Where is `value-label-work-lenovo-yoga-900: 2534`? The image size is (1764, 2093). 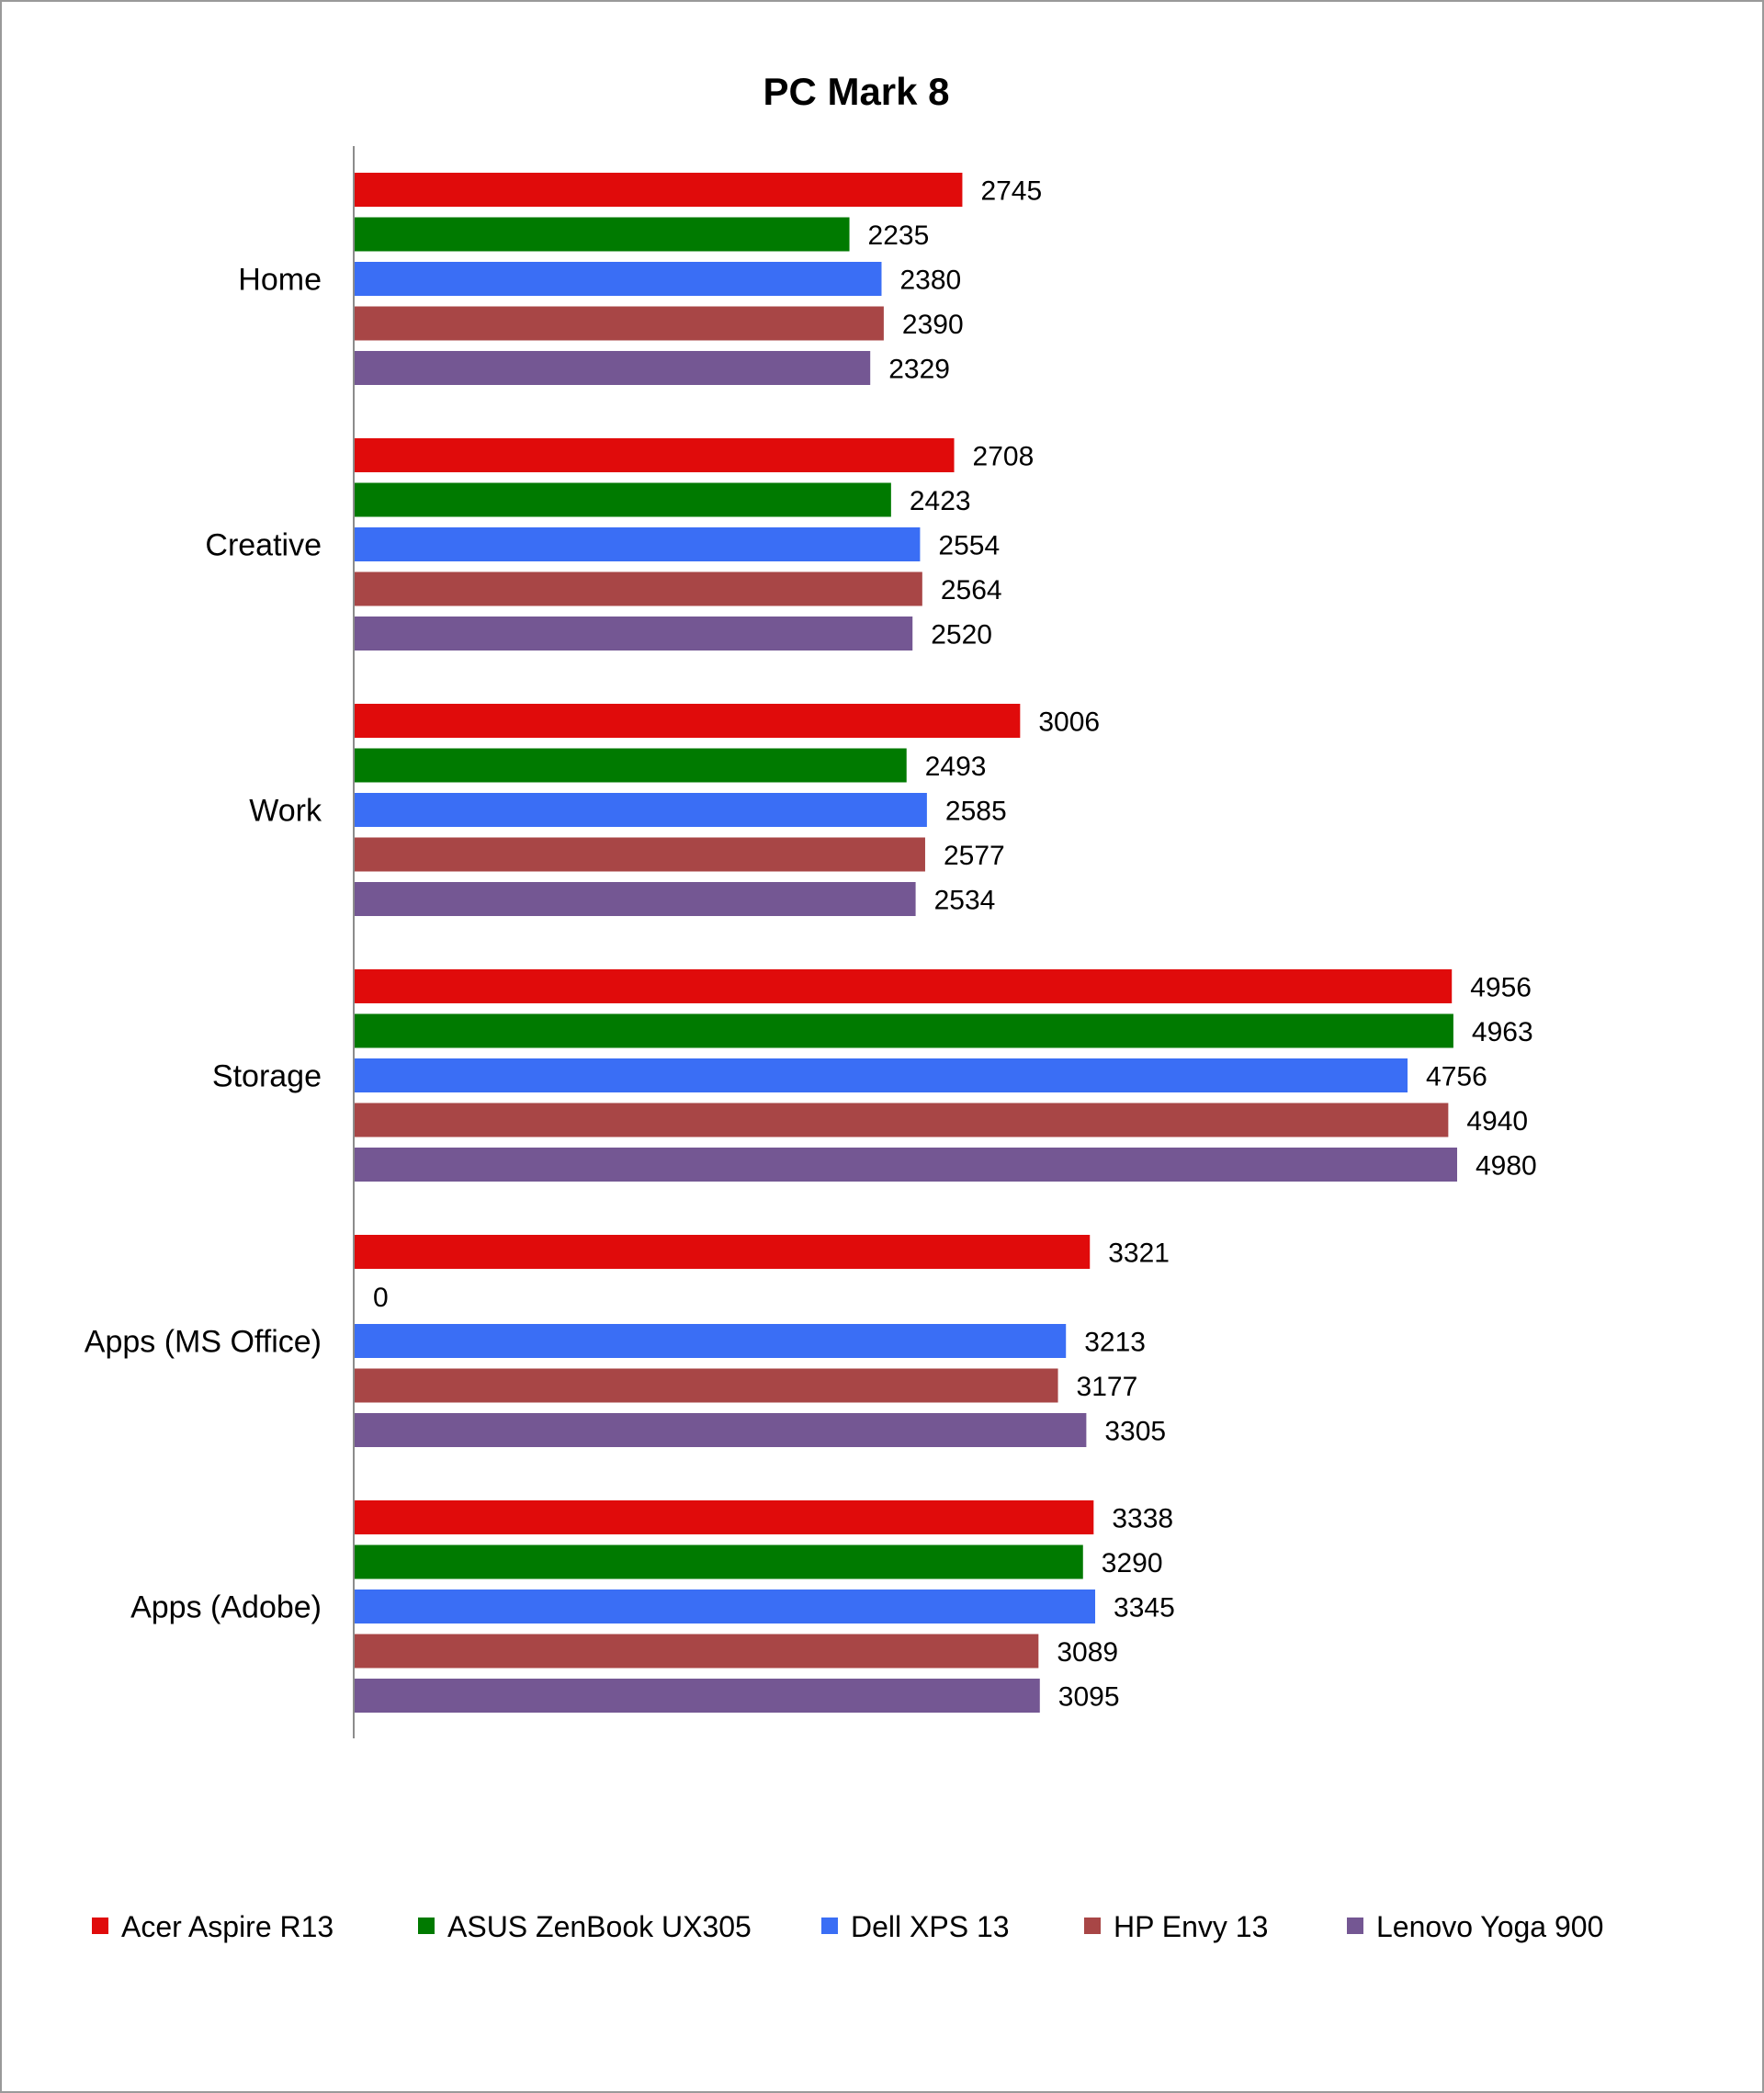
value-label-work-lenovo-yoga-900: 2534 is located at coordinates (965, 901).